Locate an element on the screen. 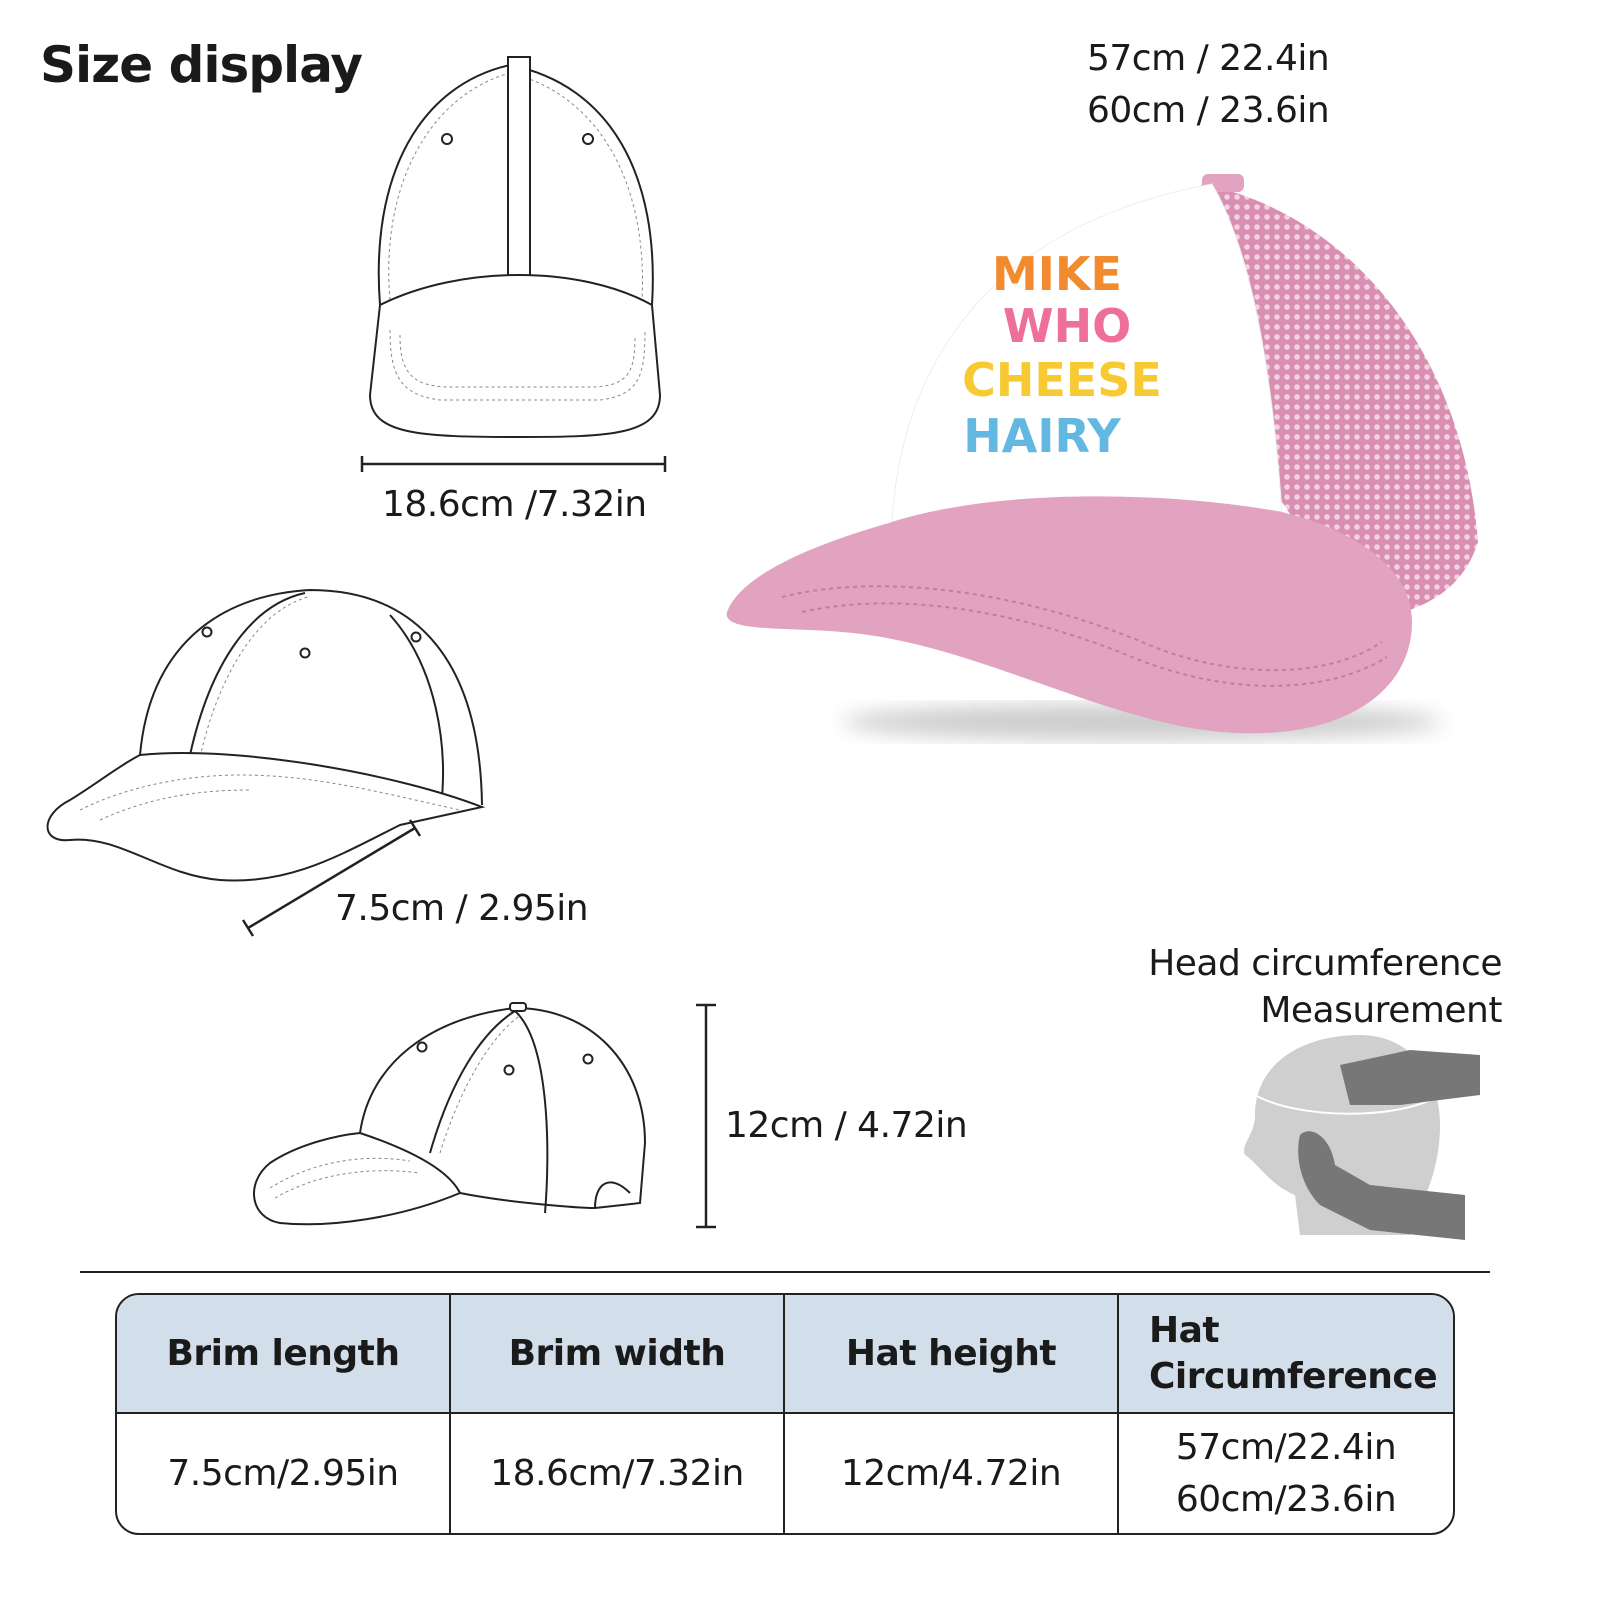 The height and width of the screenshot is (1600, 1600). value-brim-length: 7.5cm/2.95in is located at coordinates (284, 1473).